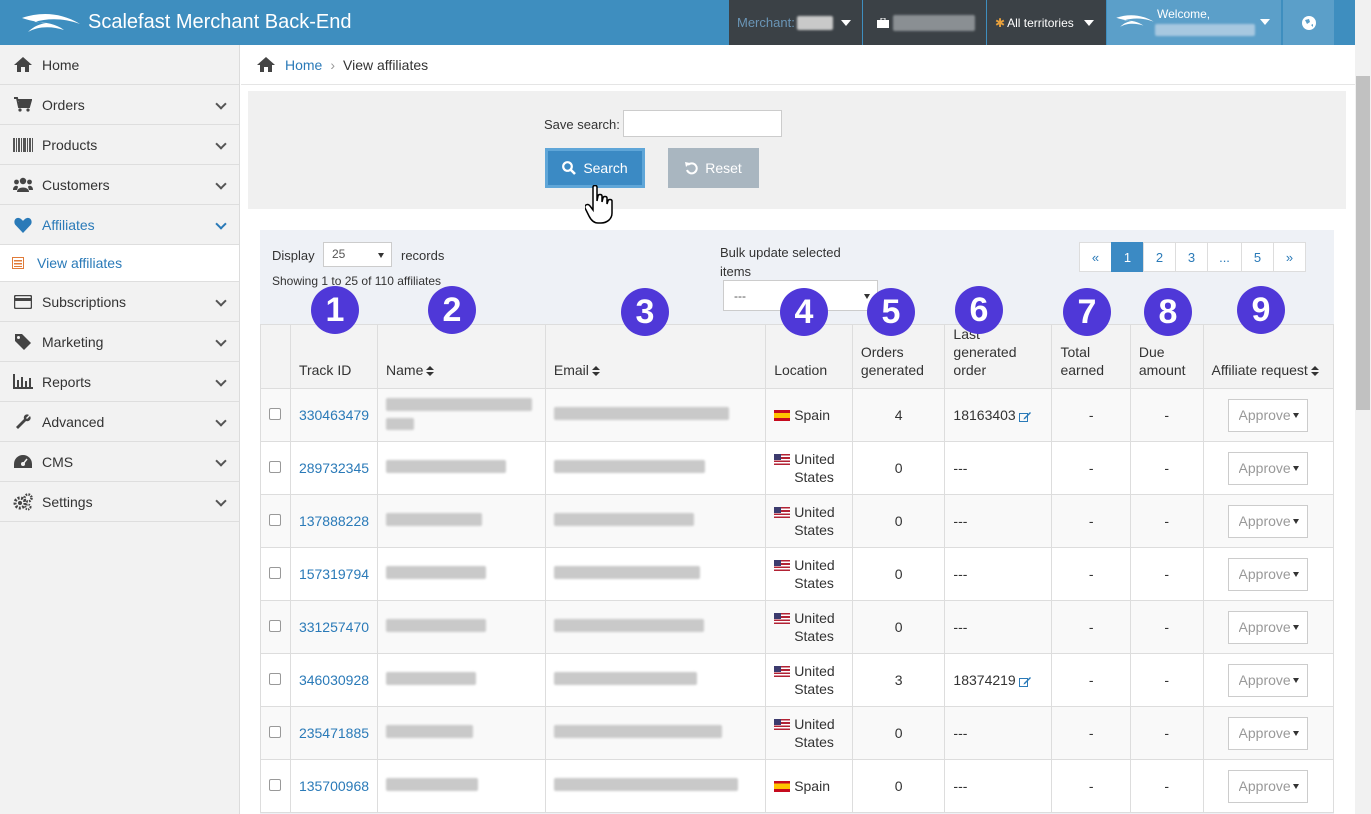  I want to click on sidebar-item-view-affiliates: View affiliates, so click(119, 263).